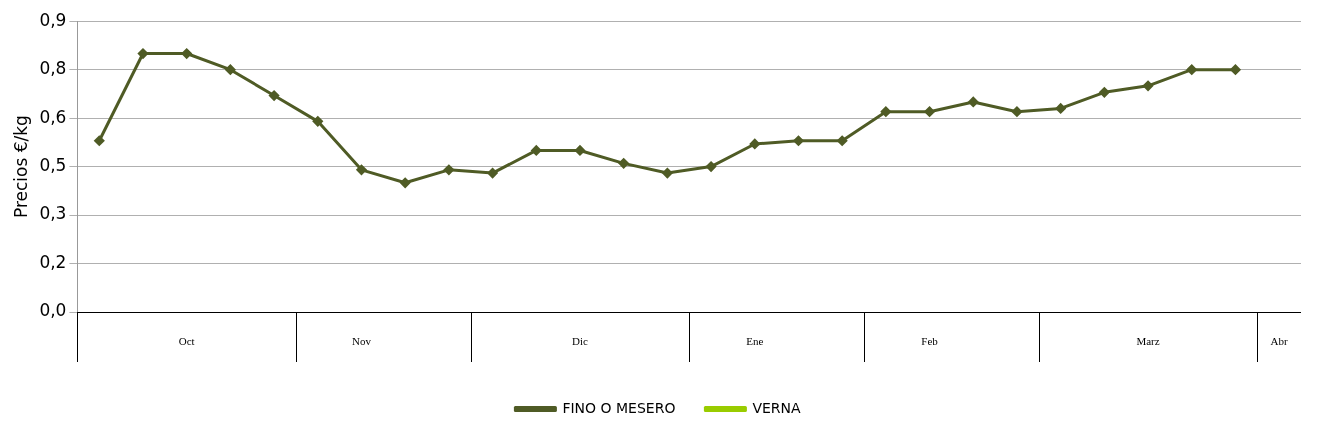  What do you see at coordinates (186, 340) in the screenshot?
I see `x-tick-label: Oct` at bounding box center [186, 340].